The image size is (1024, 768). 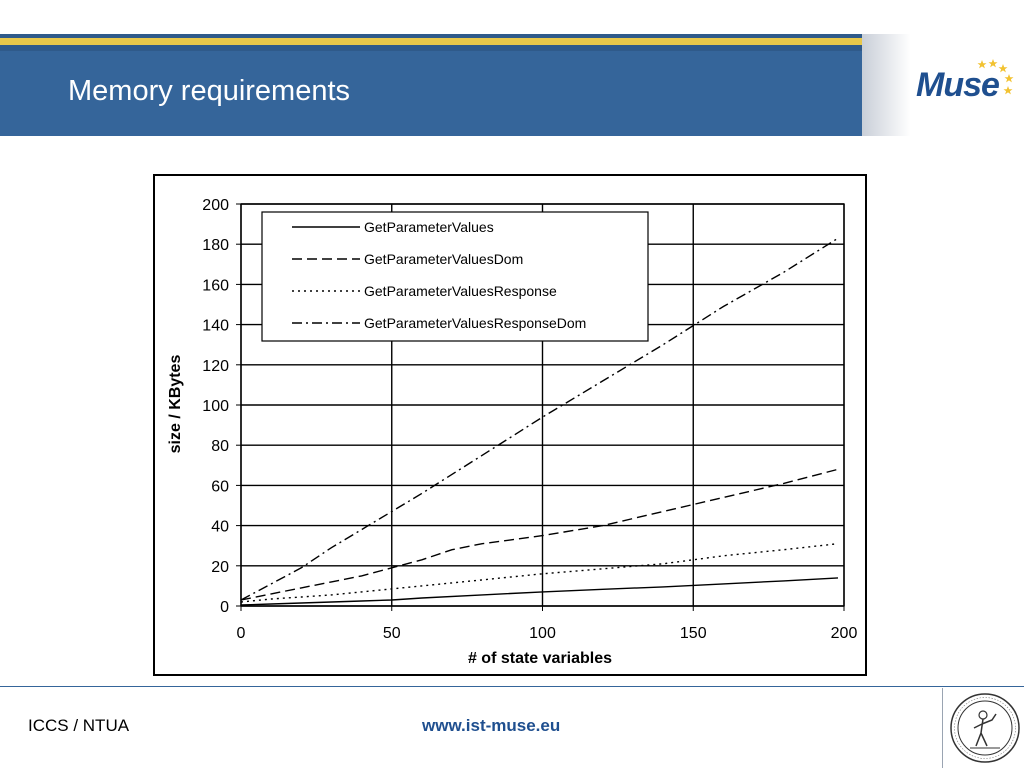 I want to click on y-tick-label: 120, so click(x=215, y=366).